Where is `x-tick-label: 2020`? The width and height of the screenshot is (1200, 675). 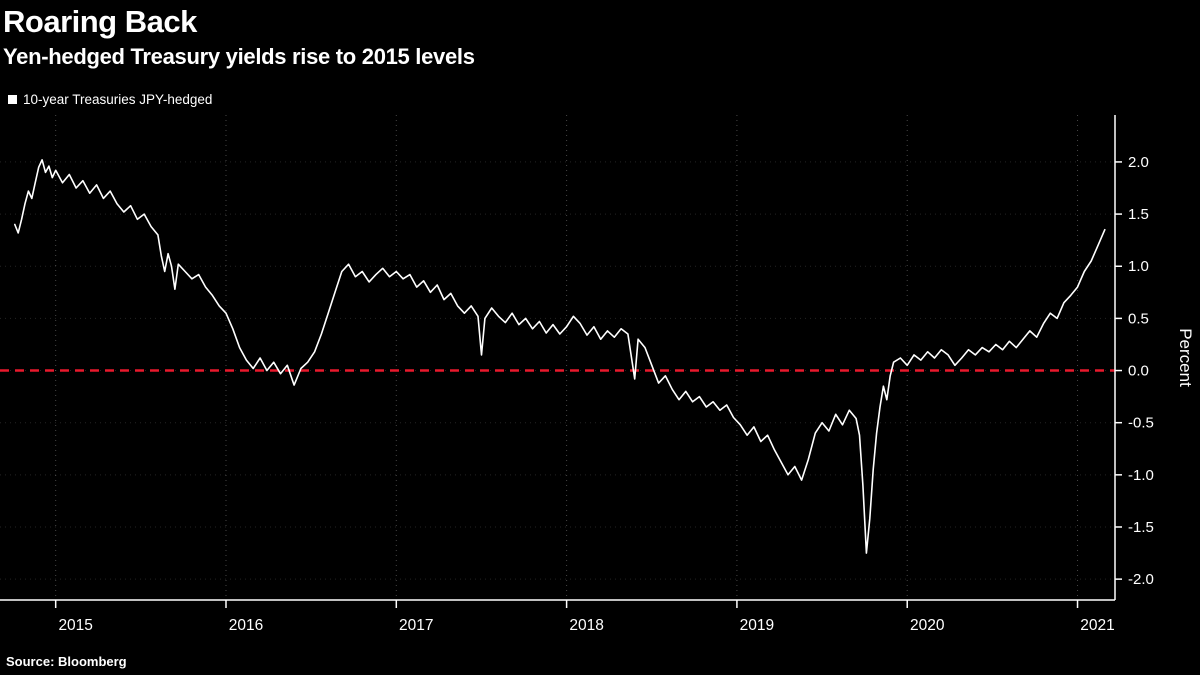
x-tick-label: 2020 is located at coordinates (927, 625).